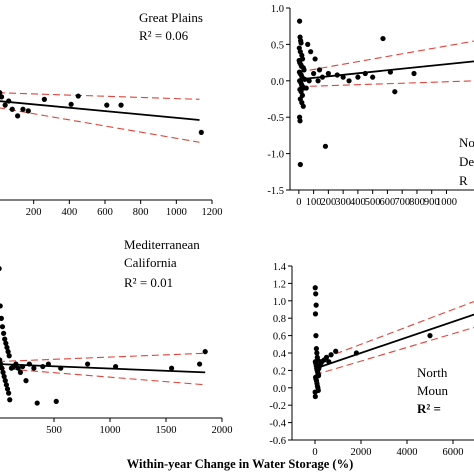  What do you see at coordinates (386, 56) in the screenshot?
I see `panel-top-right-ci-upper` at bounding box center [386, 56].